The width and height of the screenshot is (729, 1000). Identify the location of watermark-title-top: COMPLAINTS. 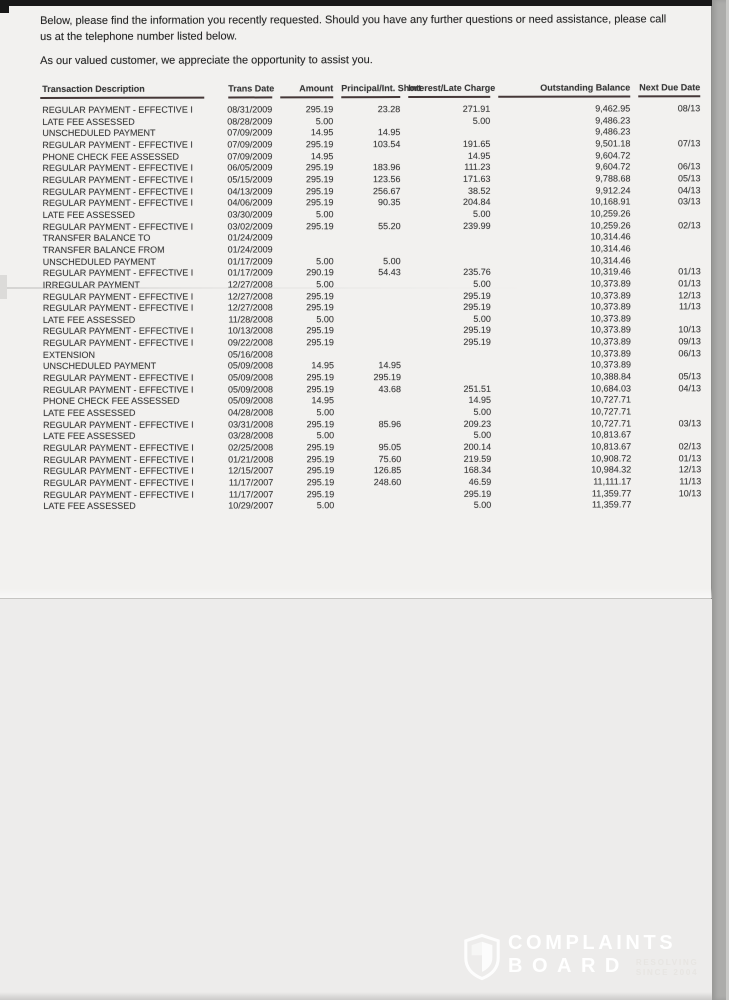
(592, 943).